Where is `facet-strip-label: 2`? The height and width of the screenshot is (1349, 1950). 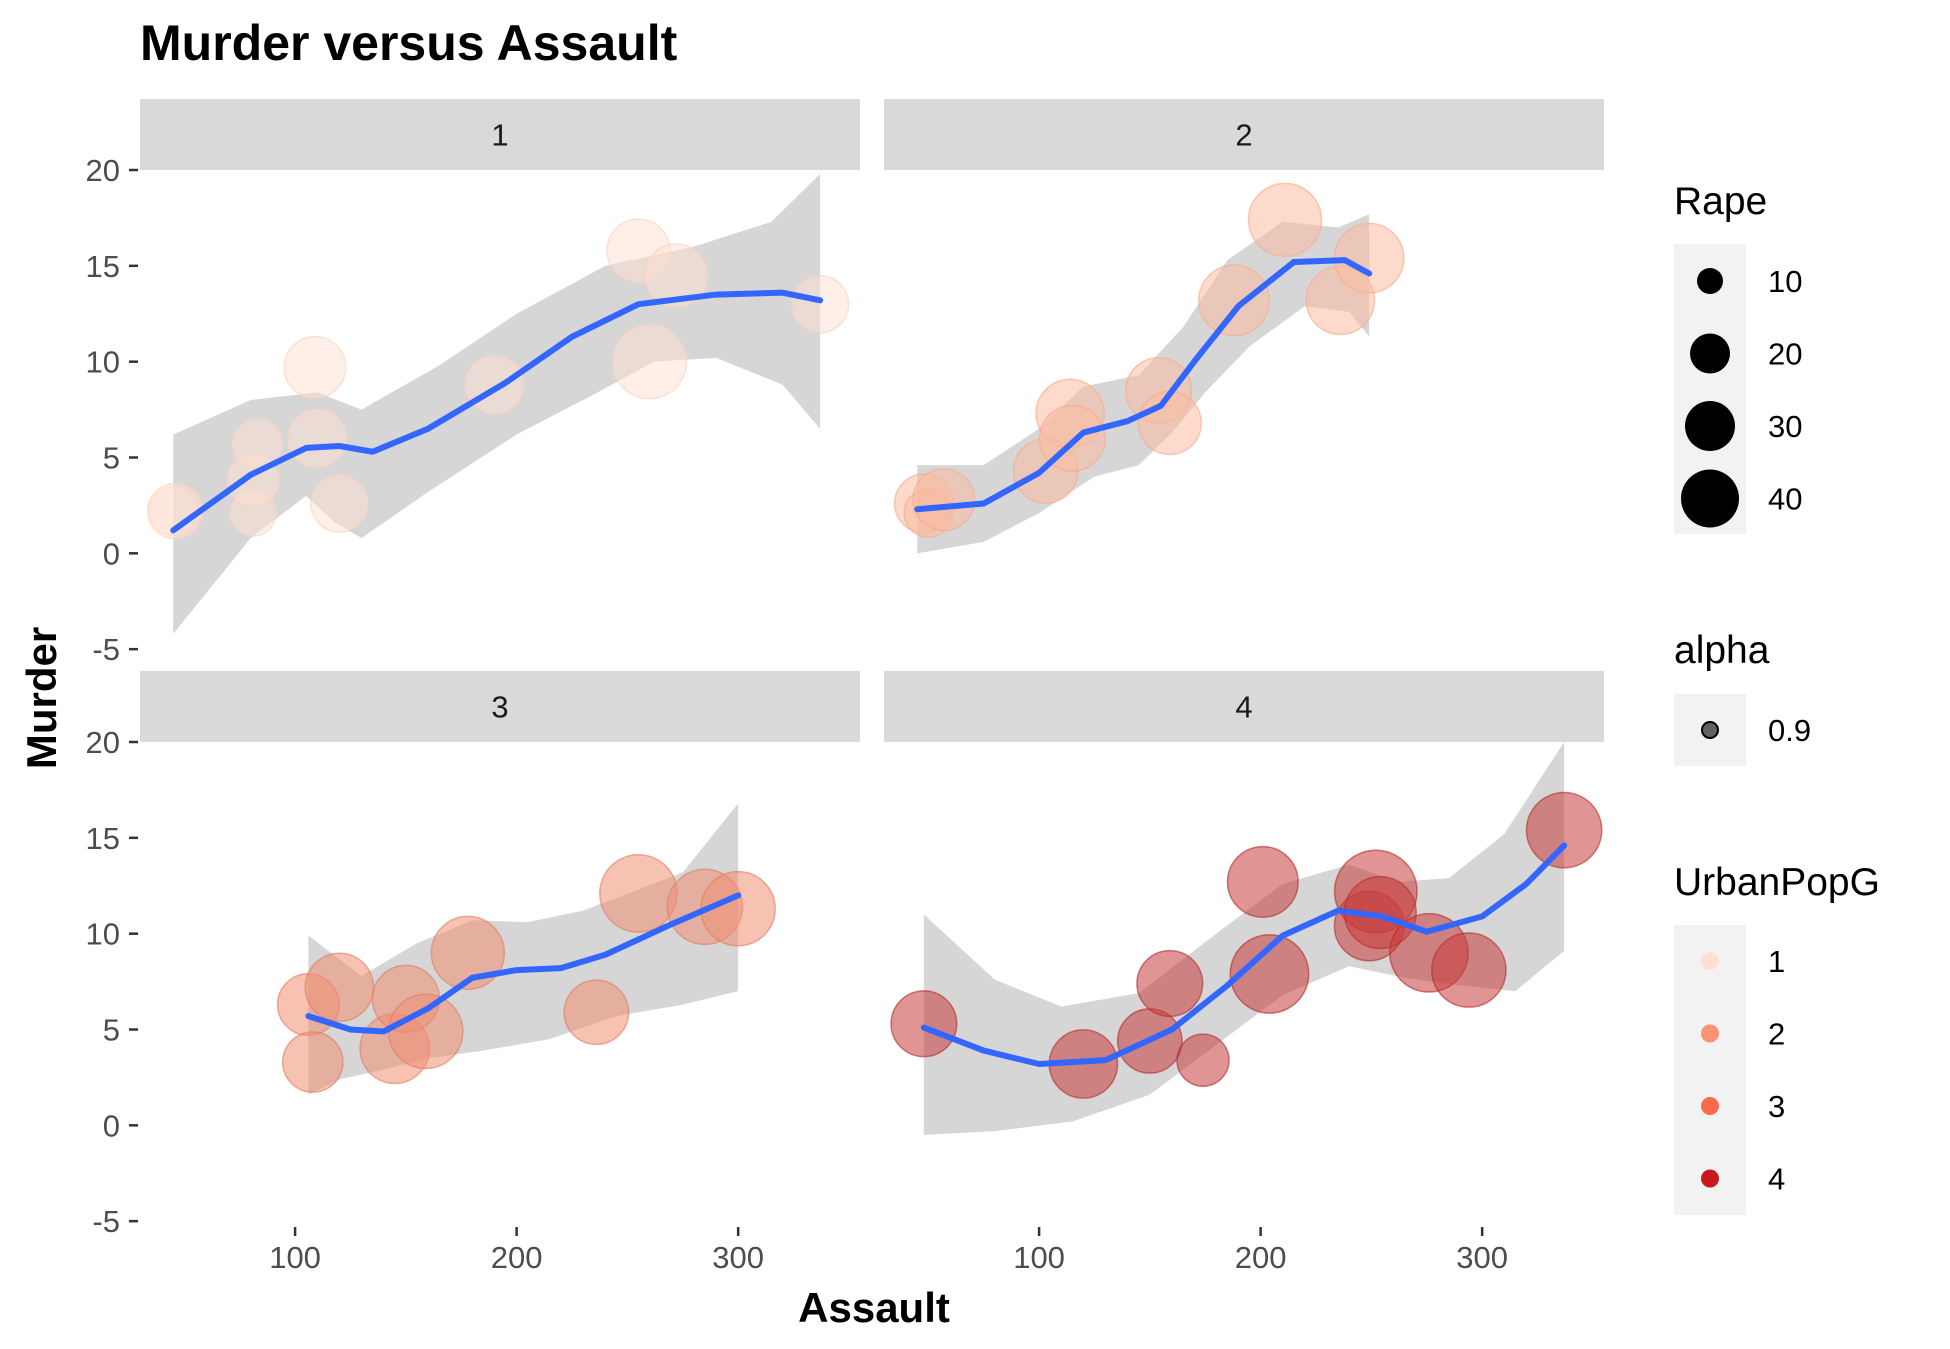
facet-strip-label: 2 is located at coordinates (1243, 135).